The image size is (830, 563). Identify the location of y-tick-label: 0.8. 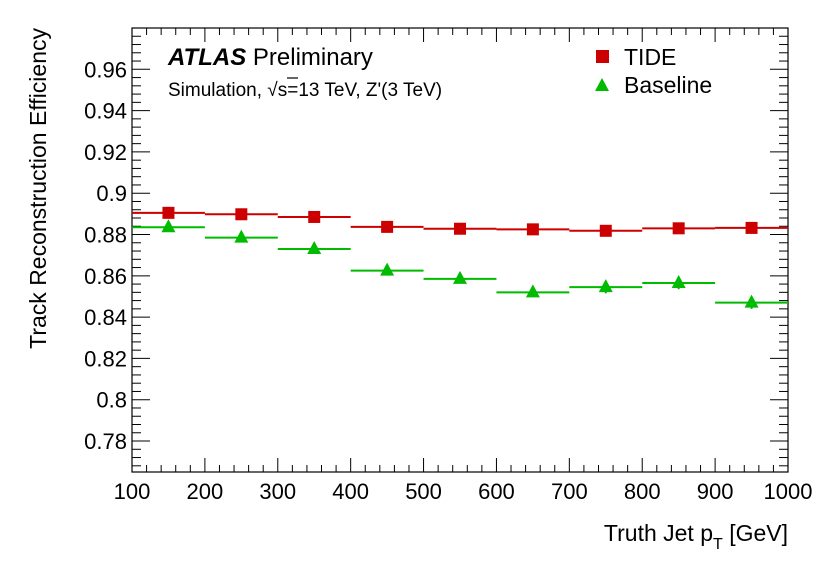
(111, 400).